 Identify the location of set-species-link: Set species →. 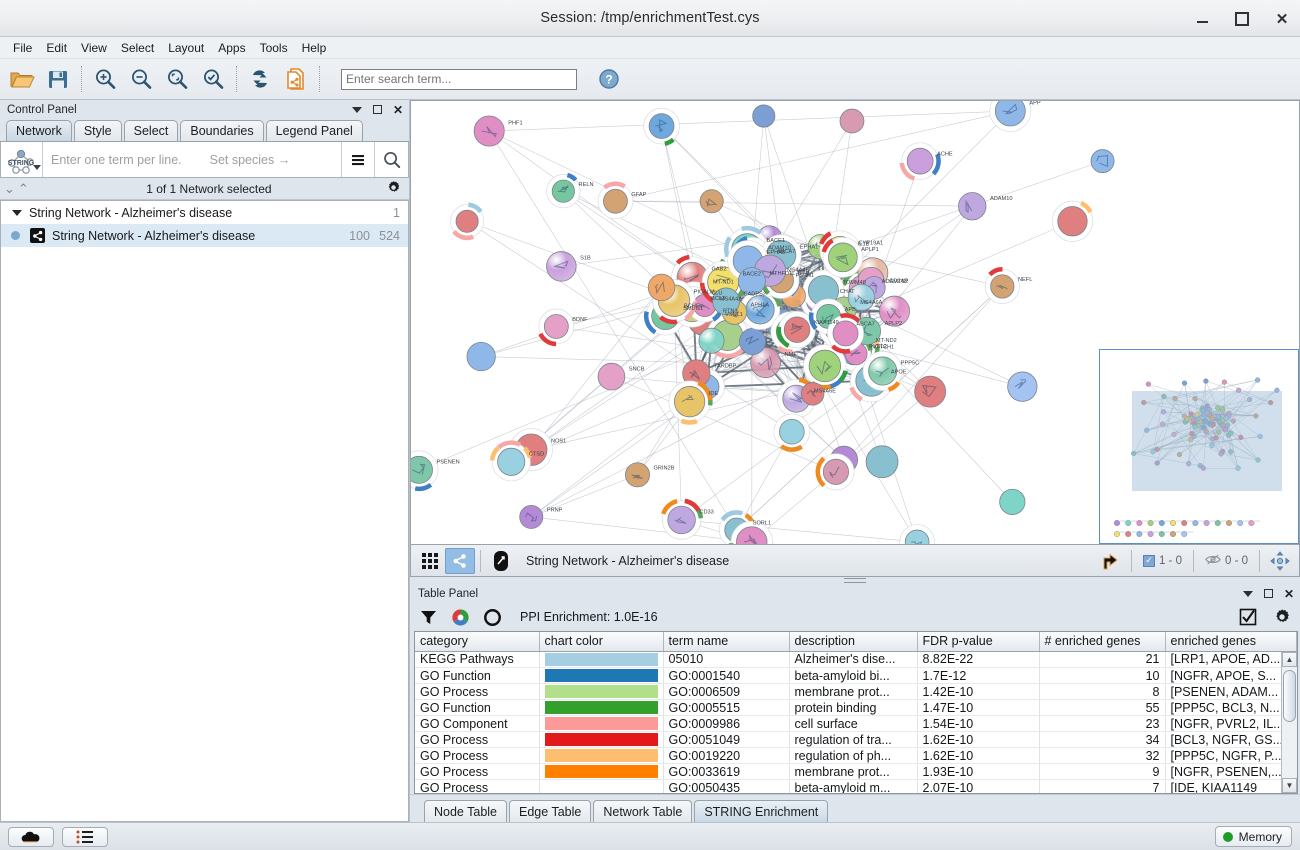
(250, 159).